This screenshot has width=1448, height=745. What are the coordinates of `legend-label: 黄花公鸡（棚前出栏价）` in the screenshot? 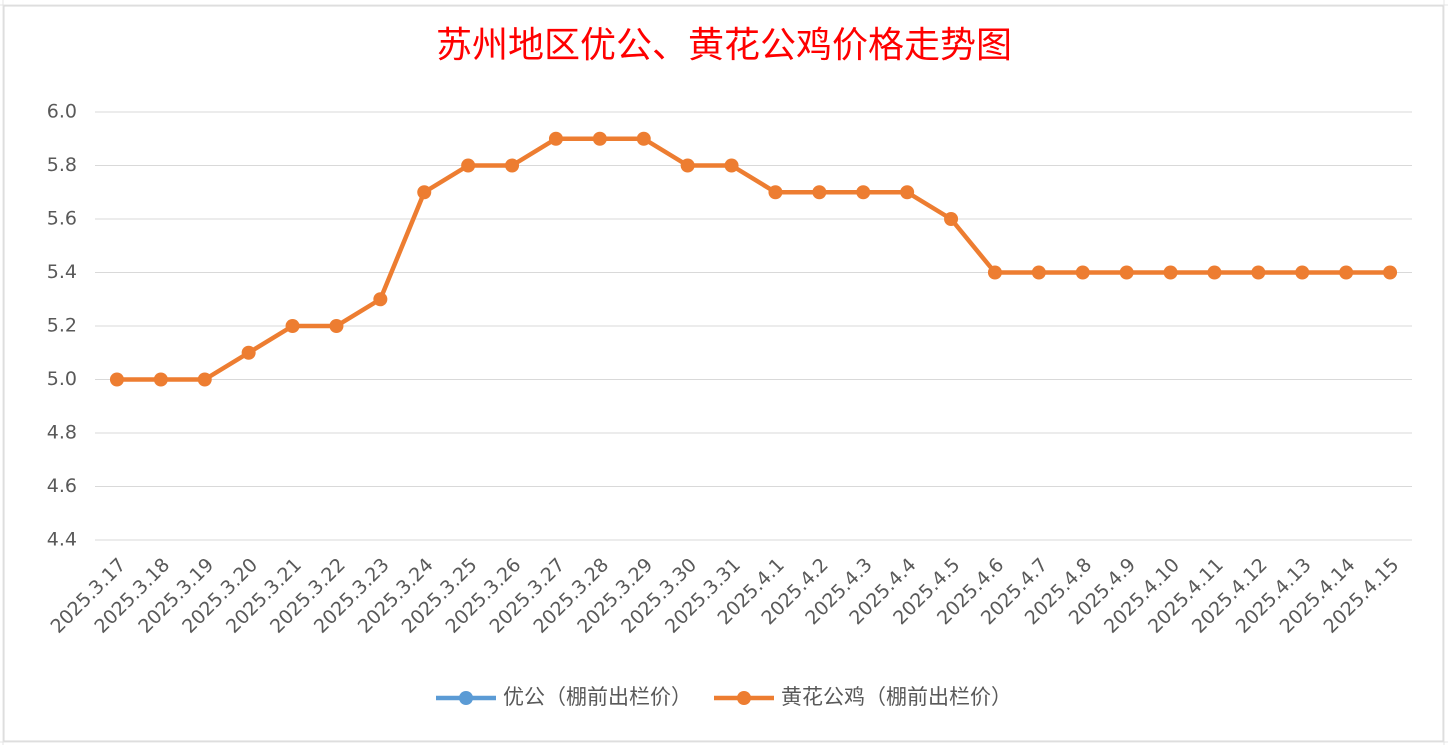 It's located at (896, 697).